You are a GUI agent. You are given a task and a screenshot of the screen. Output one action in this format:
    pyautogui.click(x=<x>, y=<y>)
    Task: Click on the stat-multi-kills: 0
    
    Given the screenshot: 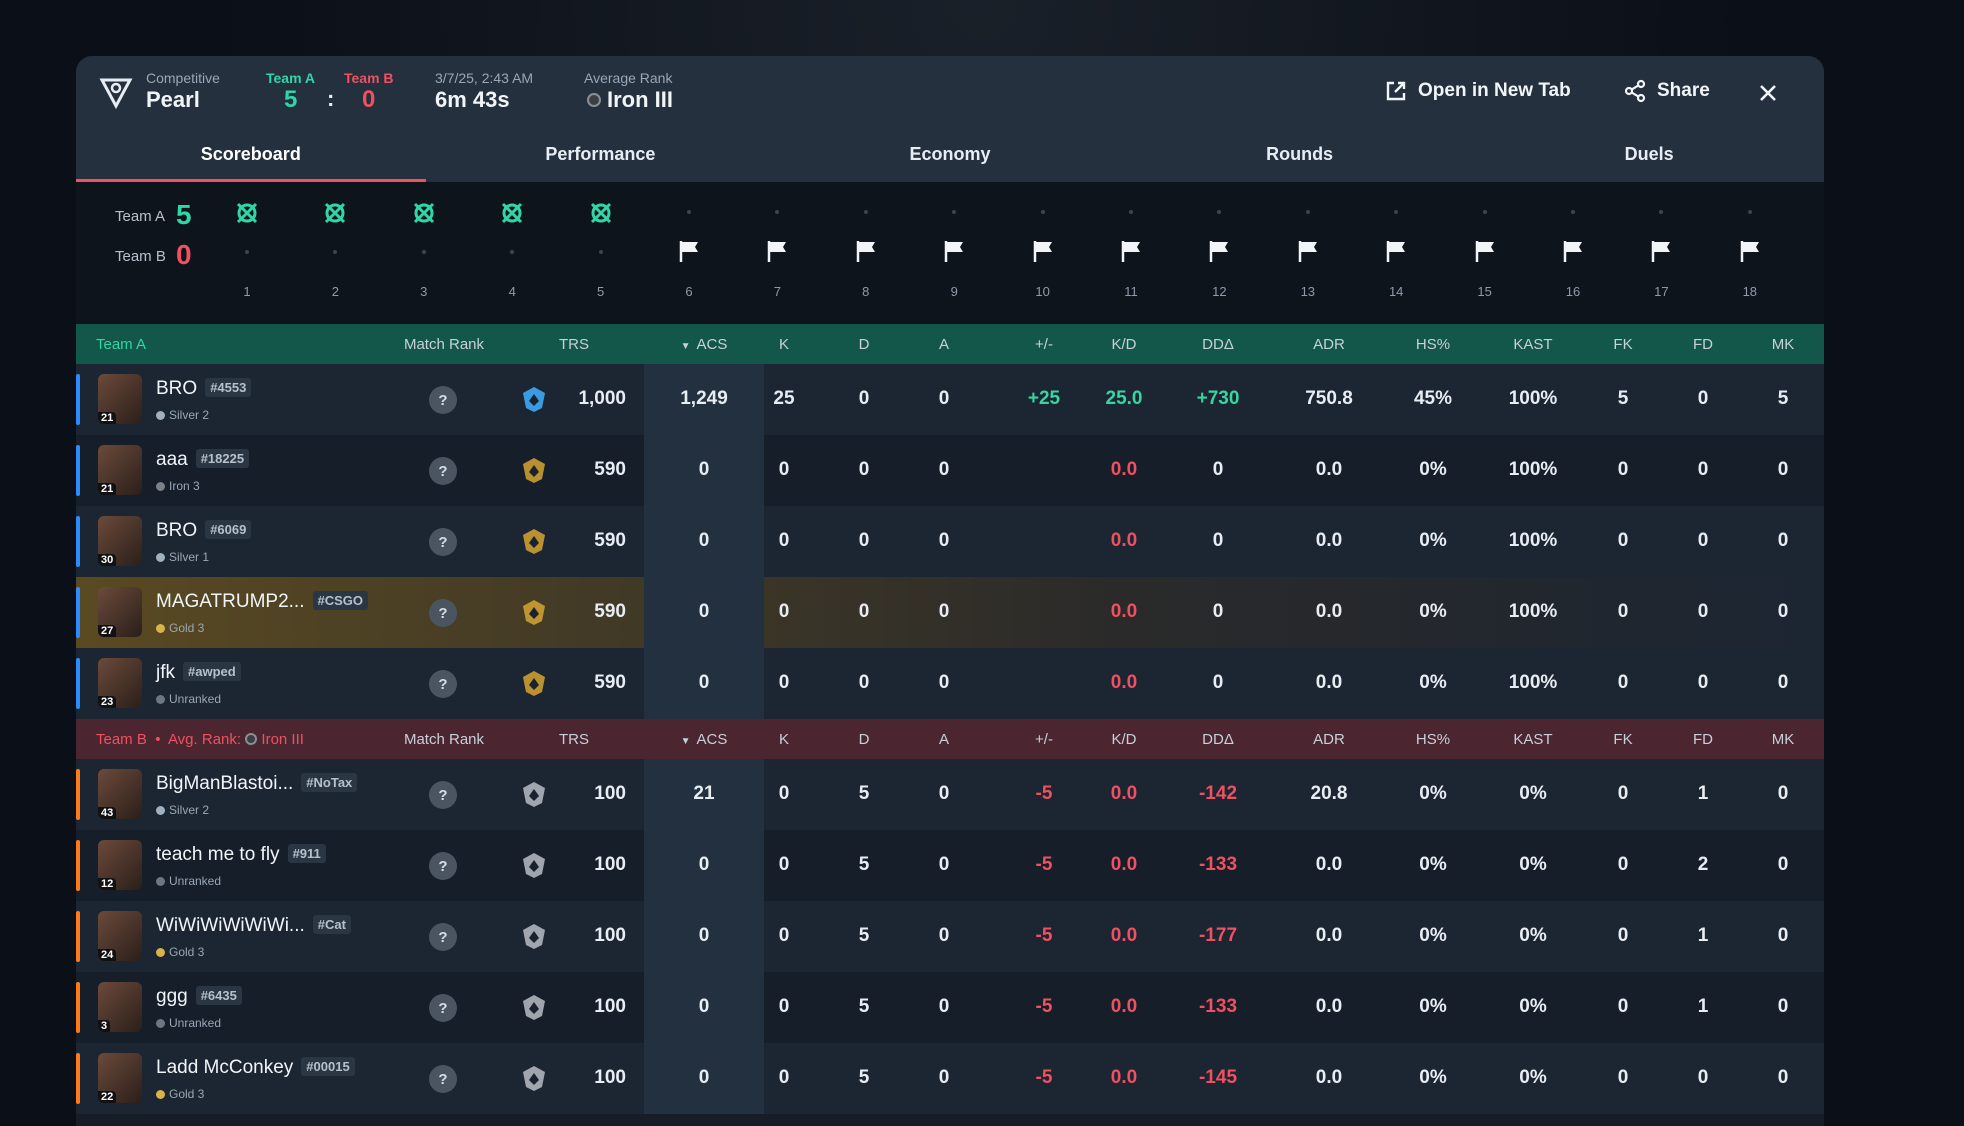 What is the action you would take?
    pyautogui.click(x=1778, y=541)
    